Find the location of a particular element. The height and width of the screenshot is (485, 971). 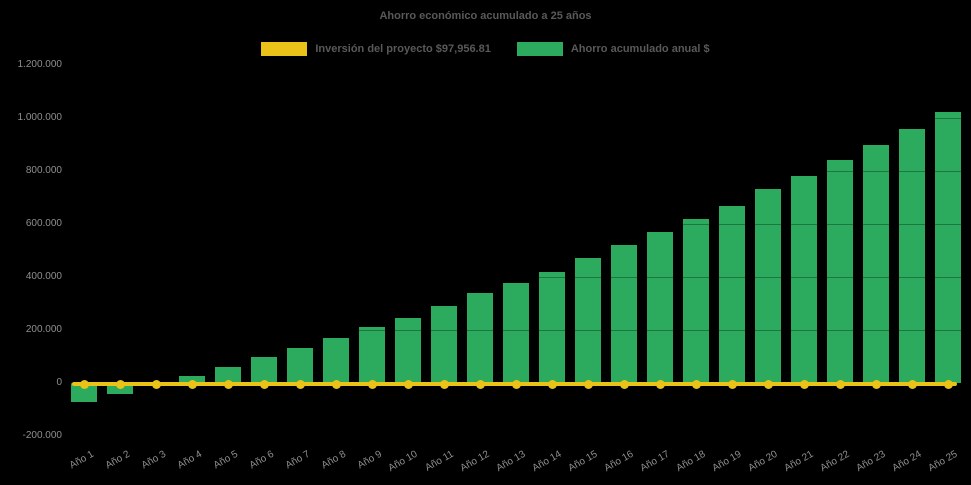

x-axis-tick-label: Año 2 is located at coordinates (117, 460).